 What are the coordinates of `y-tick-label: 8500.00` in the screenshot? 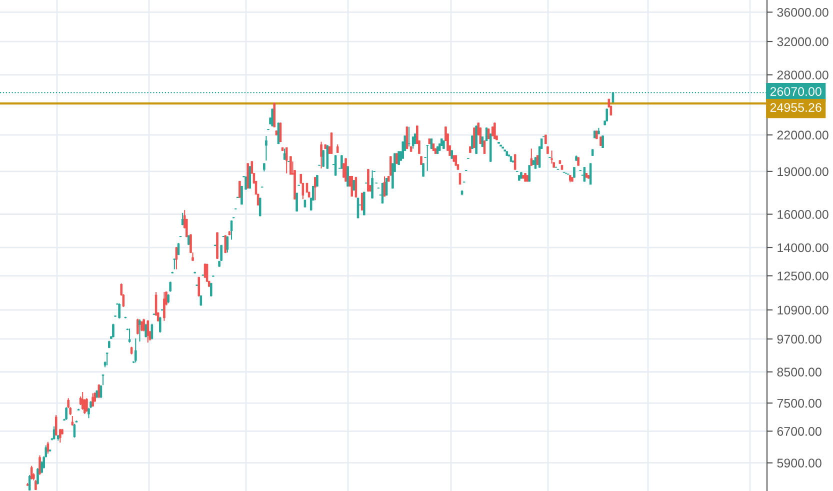 It's located at (799, 372).